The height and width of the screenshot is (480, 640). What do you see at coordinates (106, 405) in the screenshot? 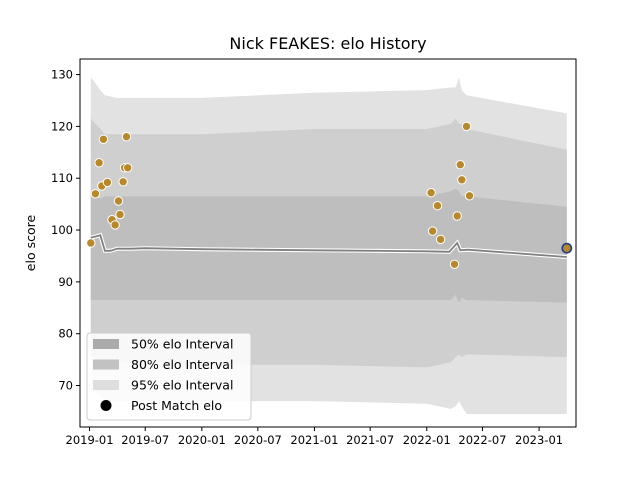
I see `legend-marker` at bounding box center [106, 405].